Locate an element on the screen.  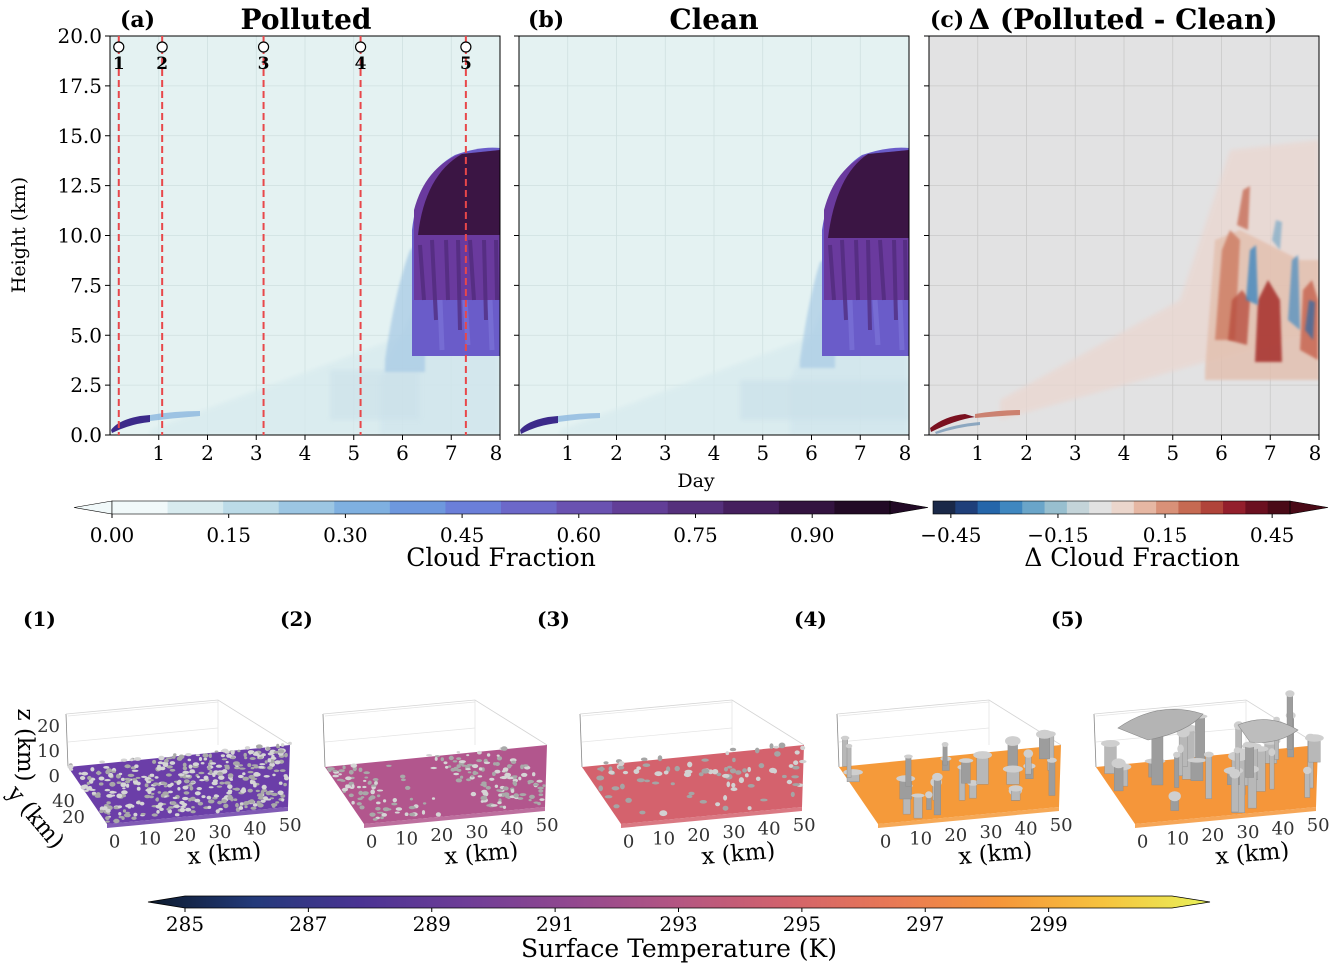
colorbar-tick-label: 0.90 is located at coordinates (812, 535).